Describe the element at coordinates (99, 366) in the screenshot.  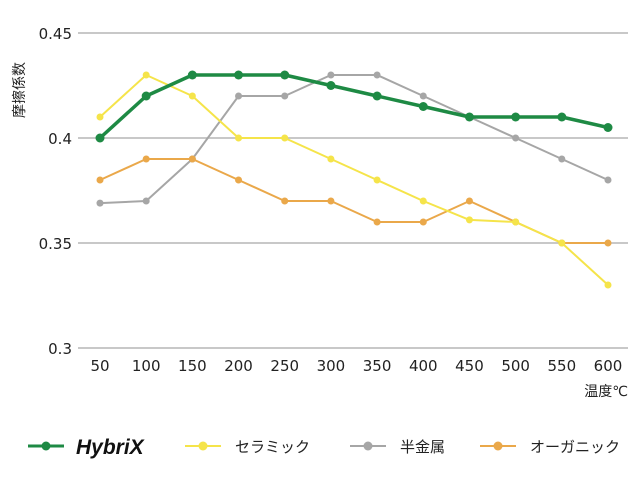
I see `x-tick-label: 50` at that location.